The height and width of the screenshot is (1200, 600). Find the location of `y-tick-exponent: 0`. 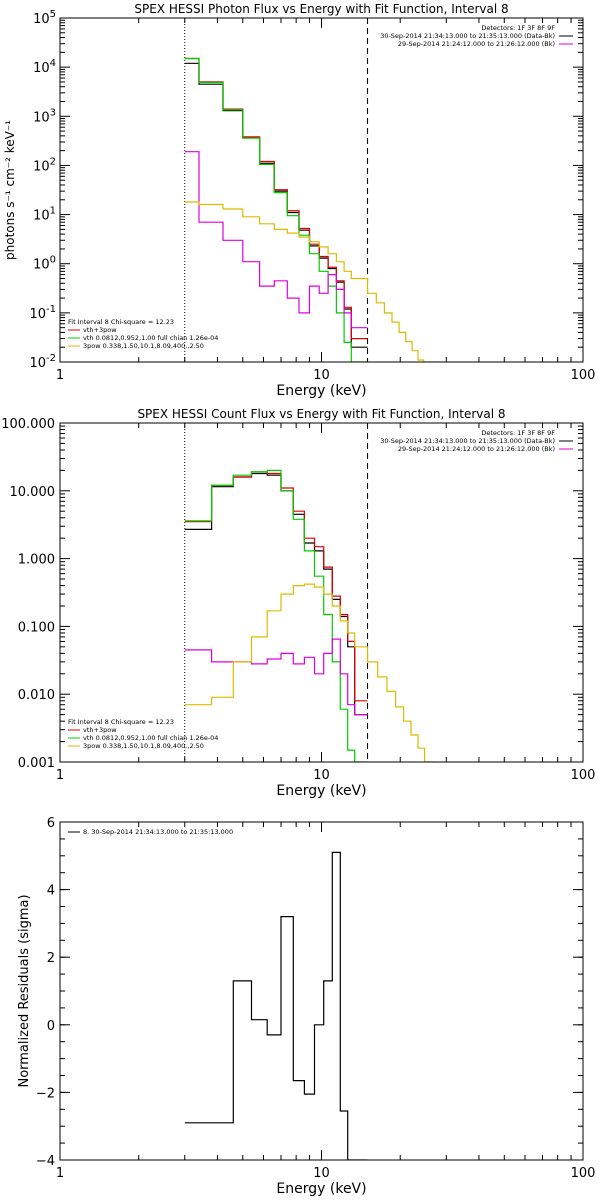

y-tick-exponent: 0 is located at coordinates (53, 260).